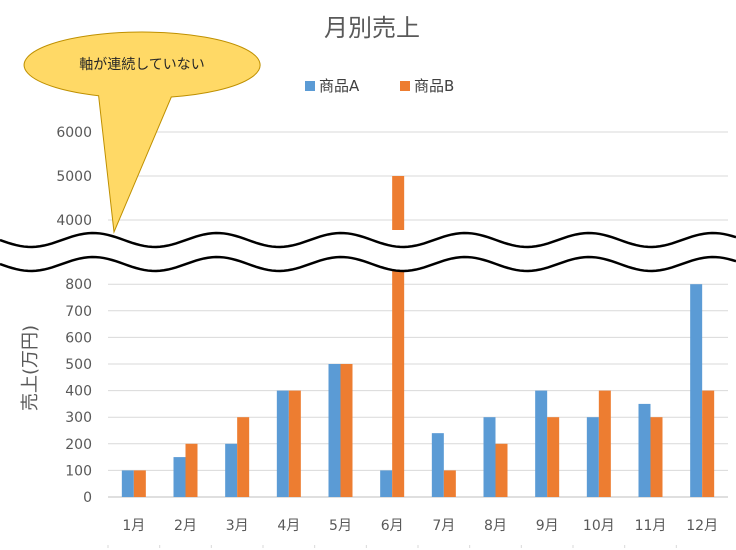 The height and width of the screenshot is (550, 736). Describe the element at coordinates (142, 132) in the screenshot. I see `callout: 軸が連続していない` at that location.